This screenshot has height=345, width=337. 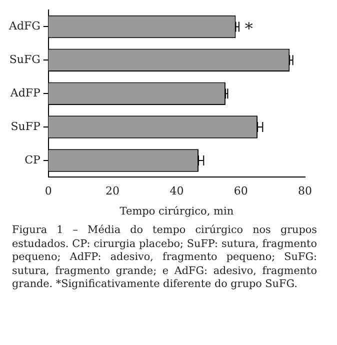 What do you see at coordinates (32, 159) in the screenshot?
I see `y-tick-label: CP` at bounding box center [32, 159].